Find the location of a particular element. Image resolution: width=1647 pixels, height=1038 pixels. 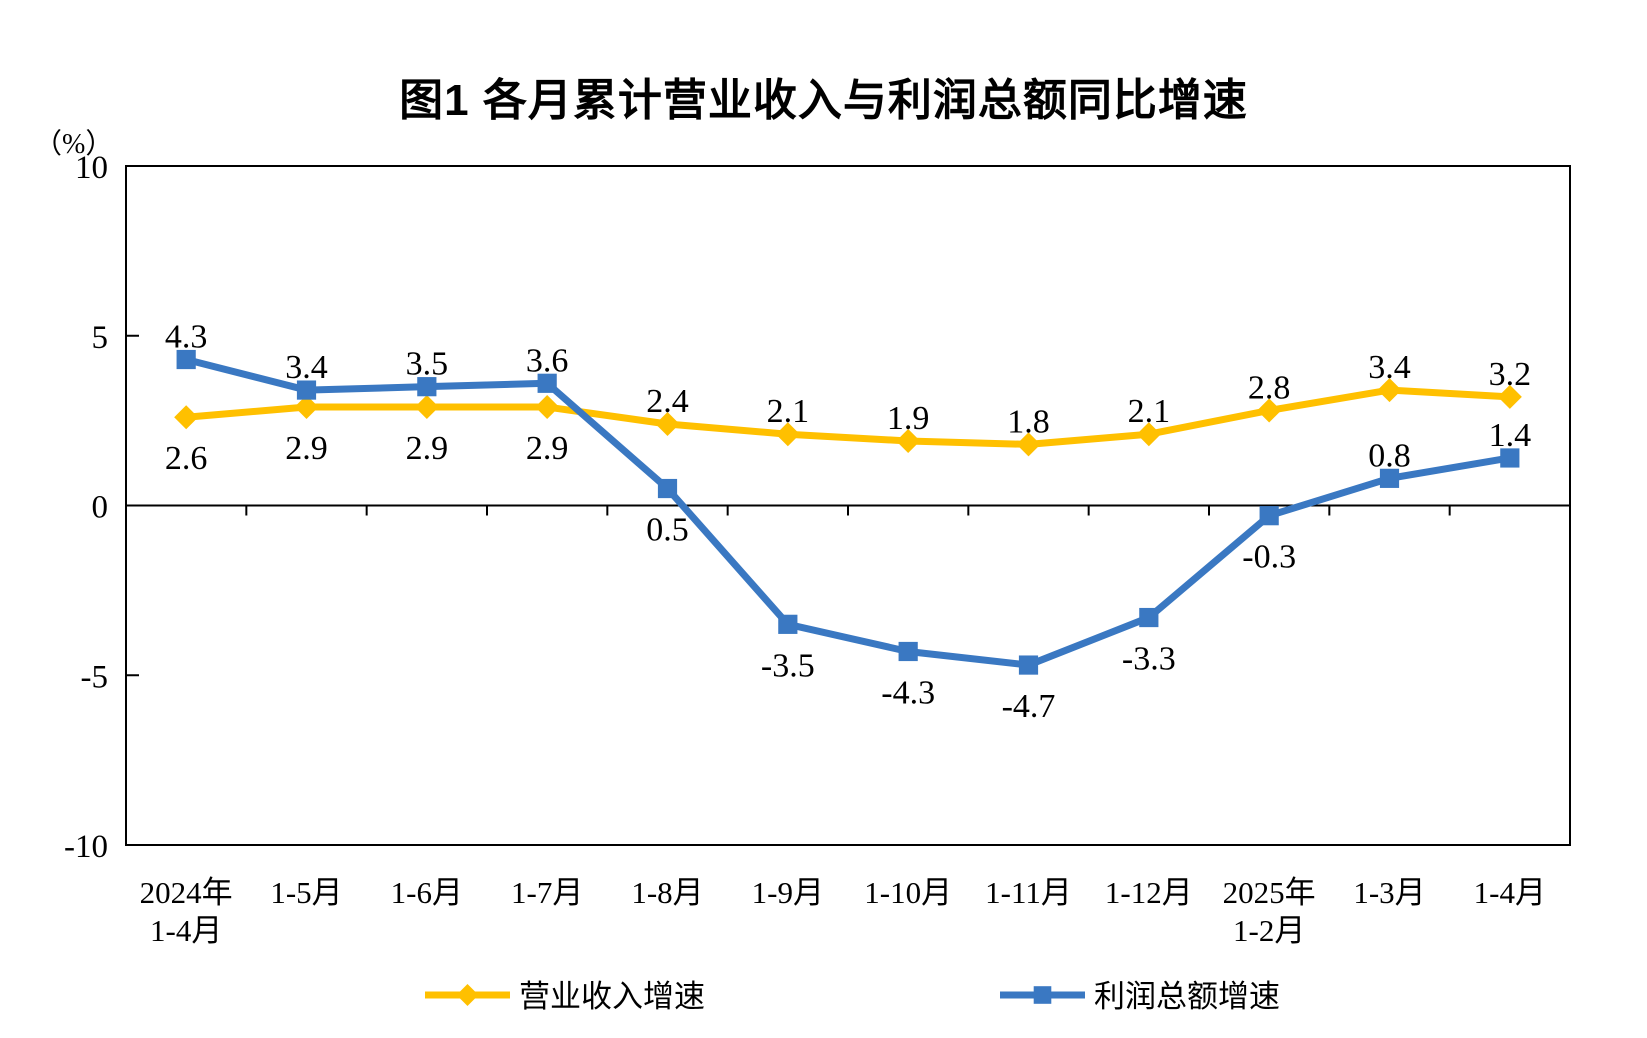

y-tick-label--10: -10 is located at coordinates (86, 847).